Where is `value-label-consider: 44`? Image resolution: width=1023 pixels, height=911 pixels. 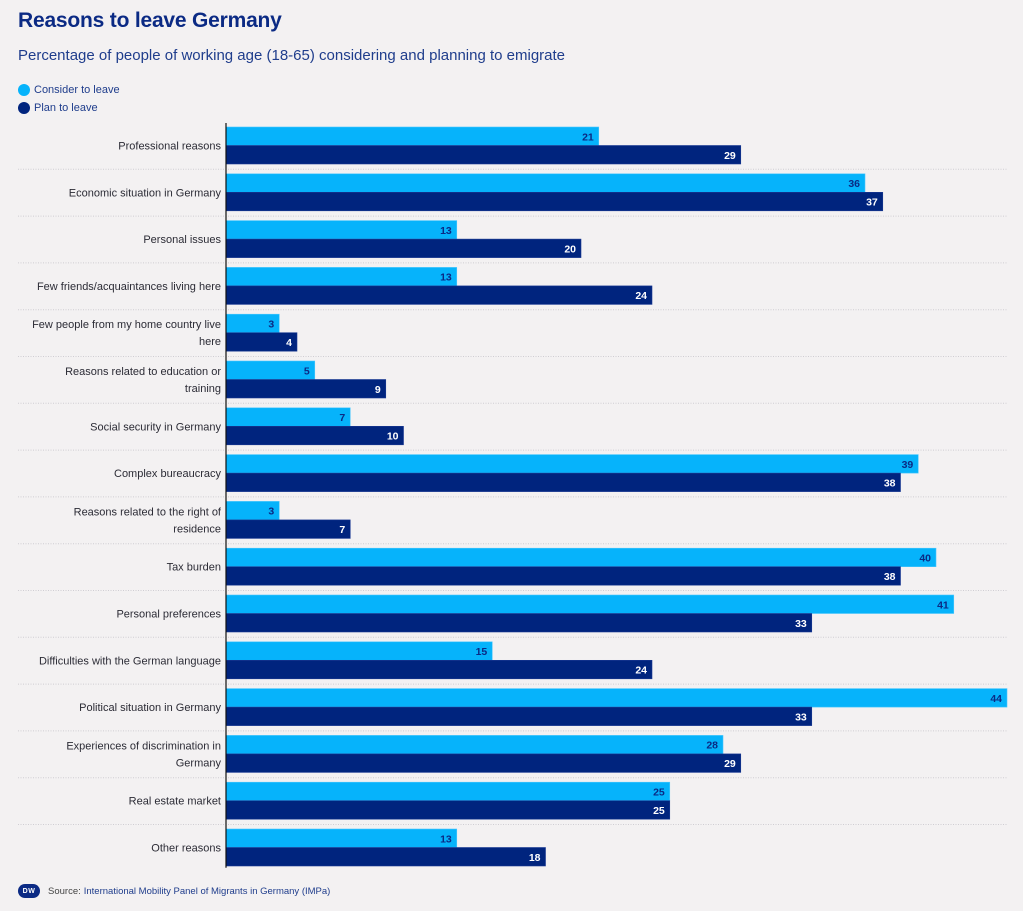 value-label-consider: 44 is located at coordinates (996, 699).